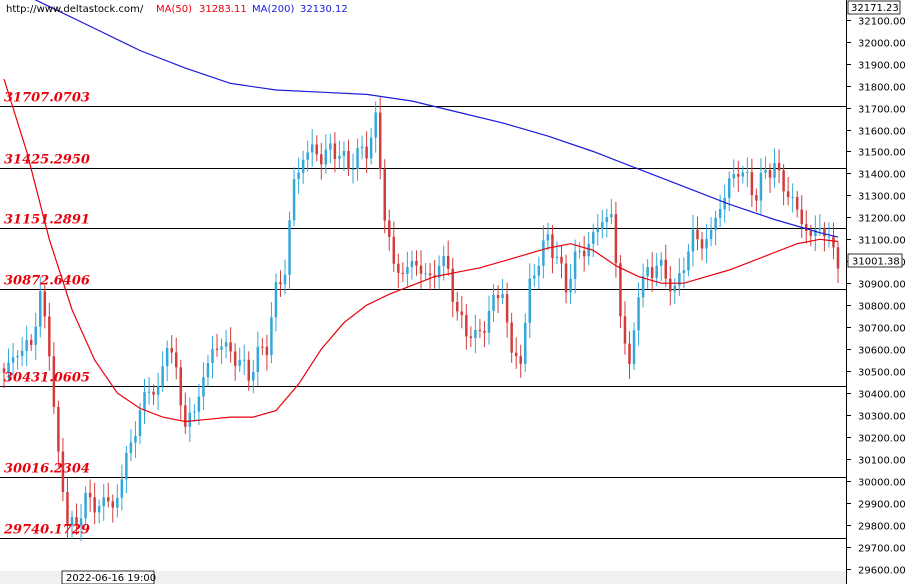 The width and height of the screenshot is (910, 584). Describe the element at coordinates (324, 9) in the screenshot. I see `ma200-value: 32130.12` at that location.